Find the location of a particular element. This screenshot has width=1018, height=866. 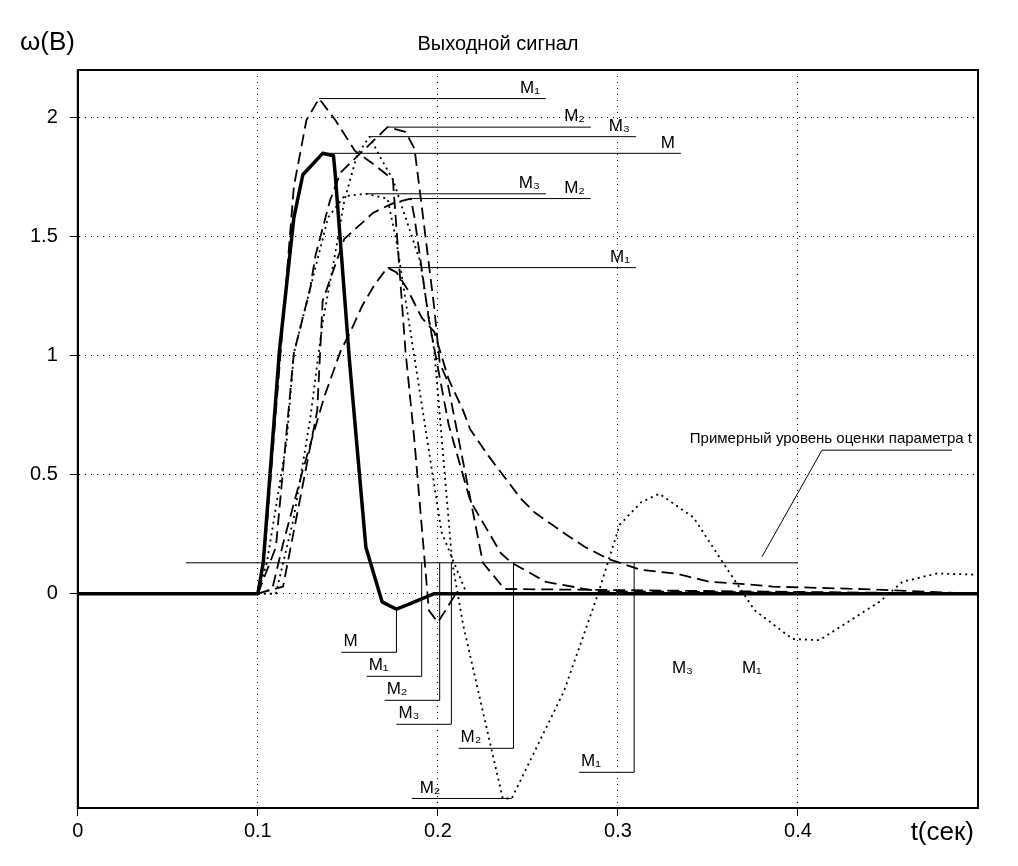

x-tick-label: 0 is located at coordinates (78, 829).